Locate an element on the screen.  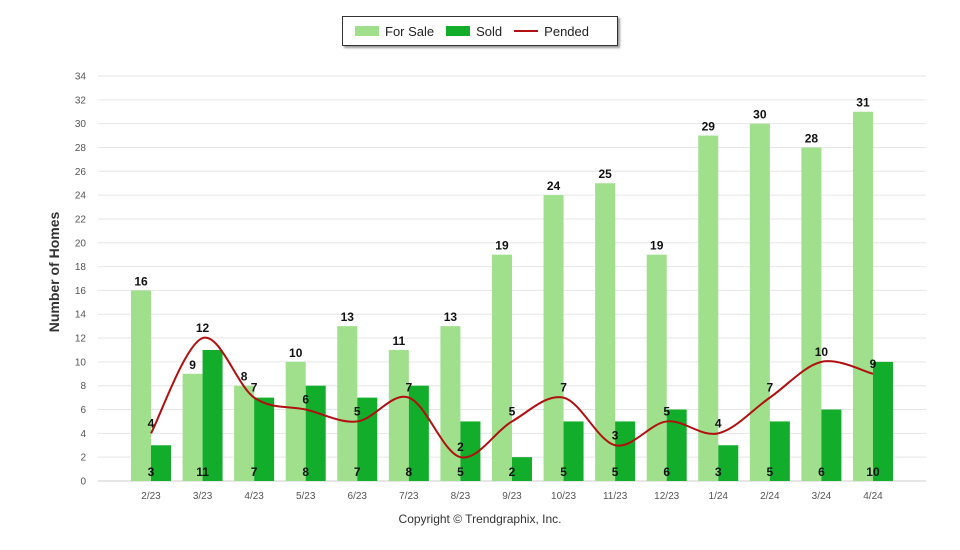
data-label-for-sale: 25 is located at coordinates (605, 174).